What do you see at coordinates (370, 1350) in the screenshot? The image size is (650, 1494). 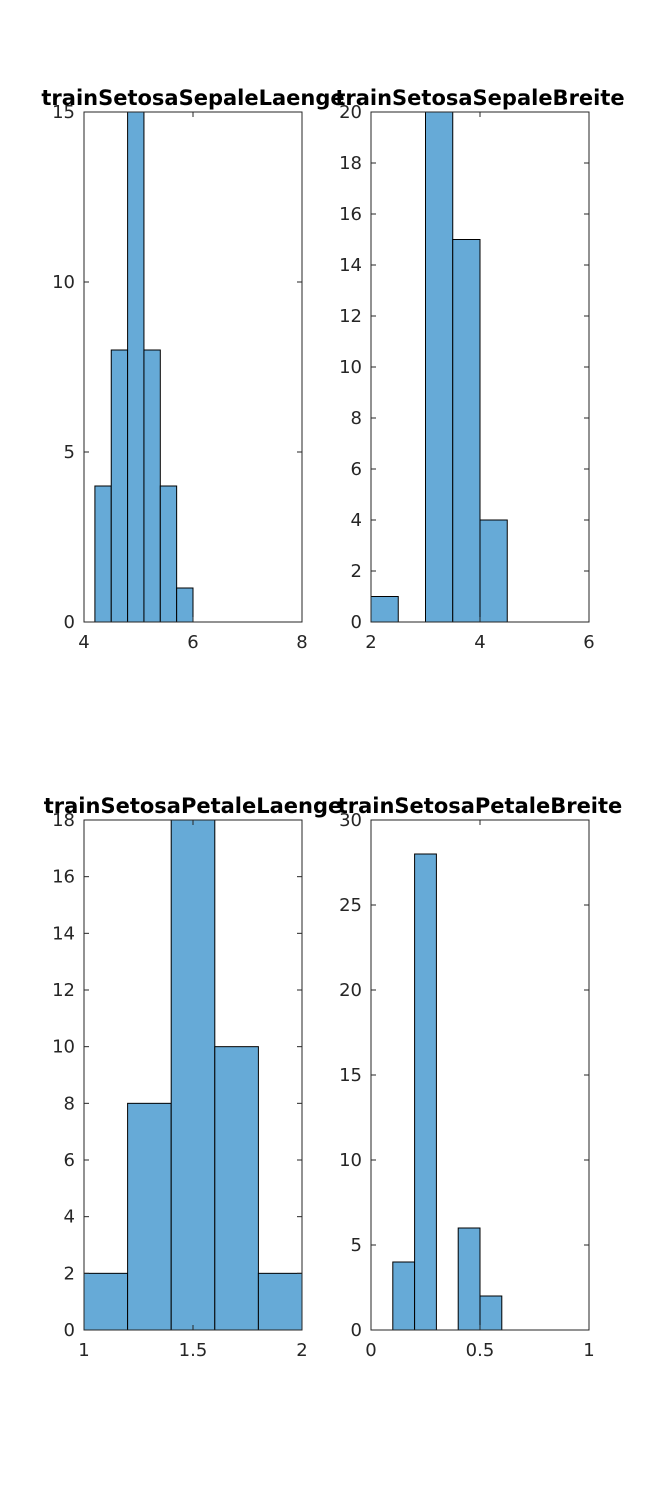 I see `x-tick-label: 0` at bounding box center [370, 1350].